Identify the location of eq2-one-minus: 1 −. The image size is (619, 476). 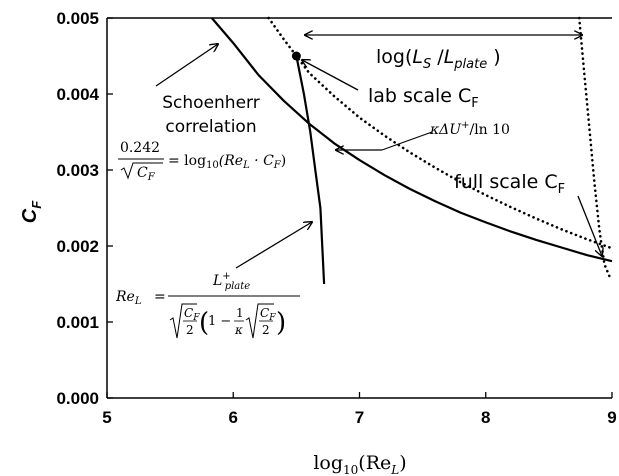
(219, 321).